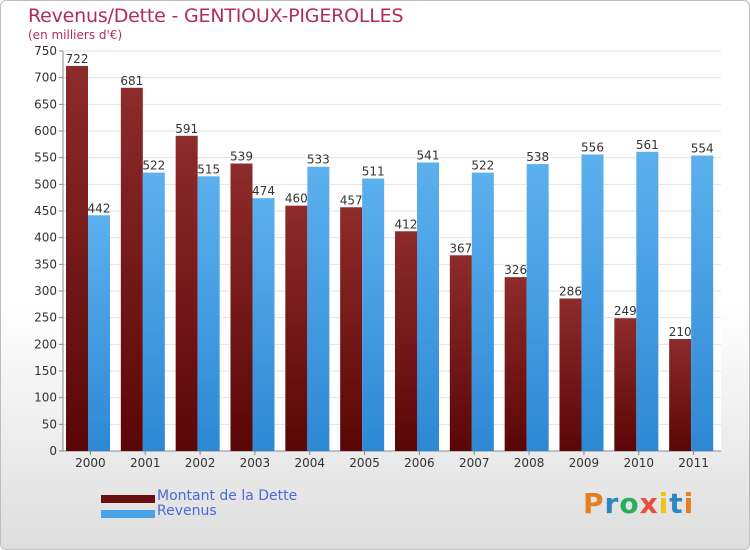 The image size is (750, 550). I want to click on y-tick-label: 550, so click(45, 158).